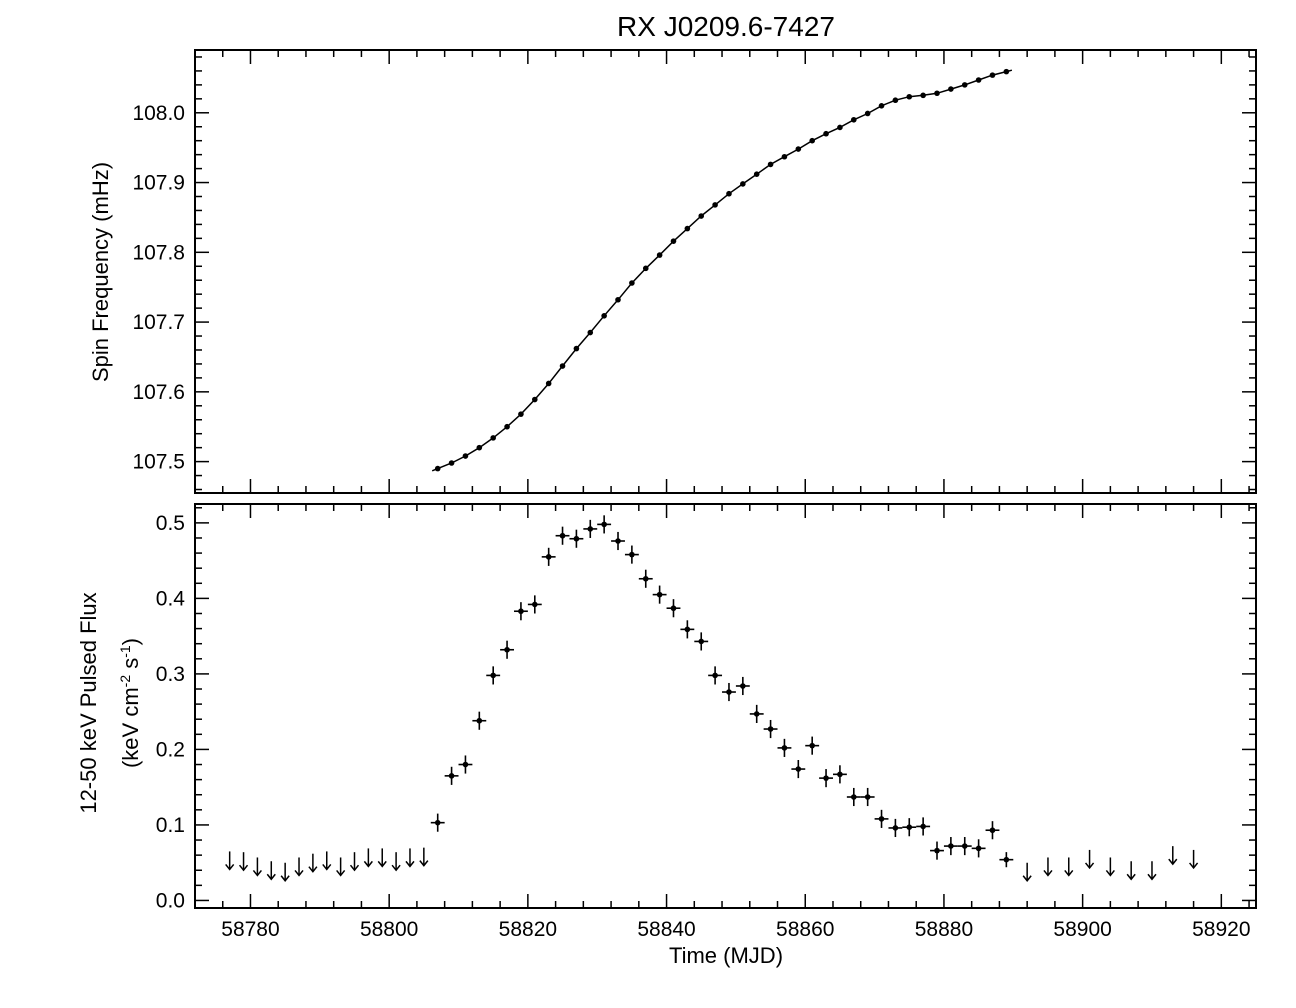 The image size is (1296, 1008). Describe the element at coordinates (158, 288) in the screenshot. I see `top-y-tick-labels: 107.5 107.6 107.7 107.8 107.9 108.0` at that location.